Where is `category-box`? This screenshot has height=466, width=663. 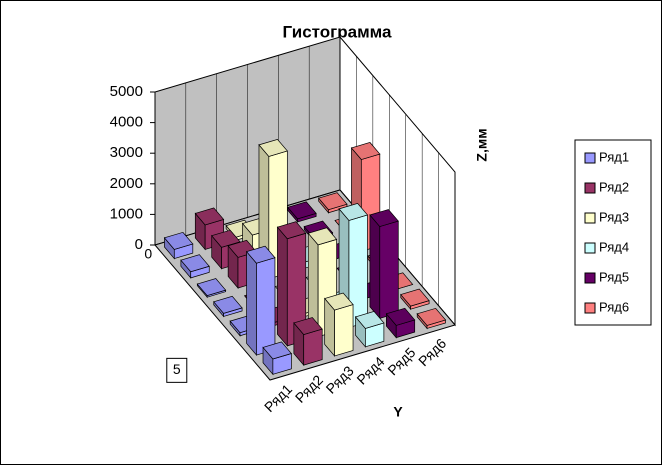
category-box is located at coordinates (177, 370).